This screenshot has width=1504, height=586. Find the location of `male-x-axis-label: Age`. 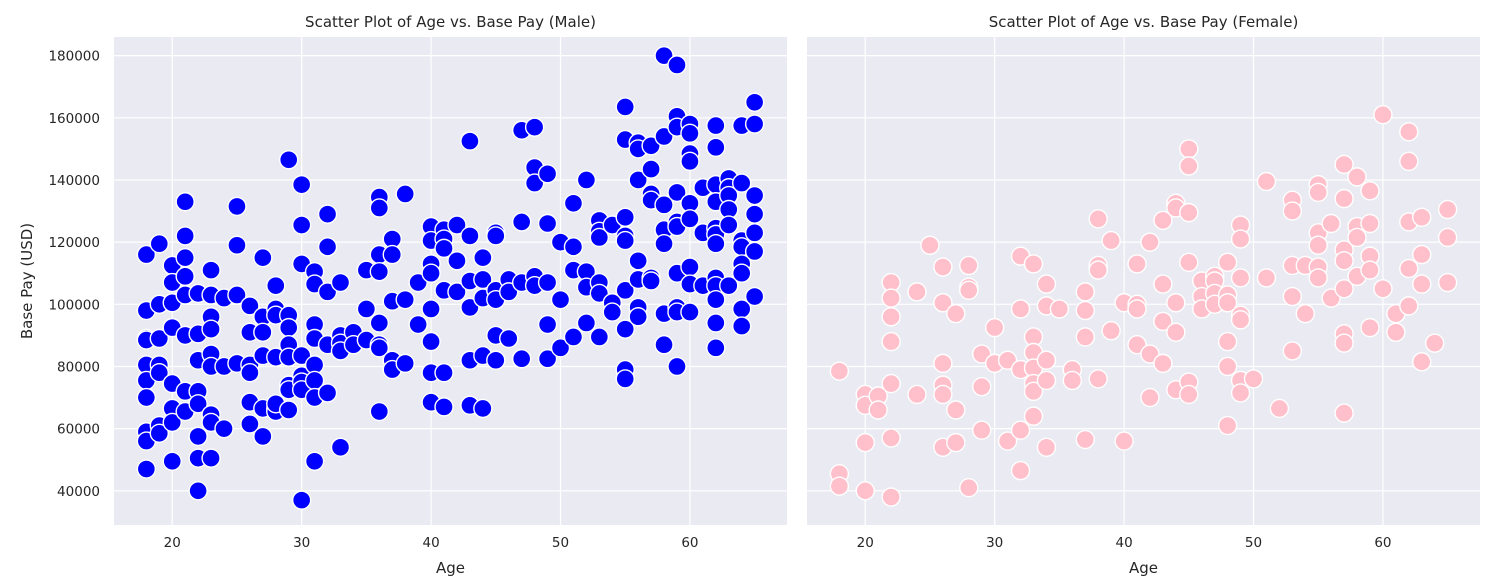

male-x-axis-label: Age is located at coordinates (450, 568).